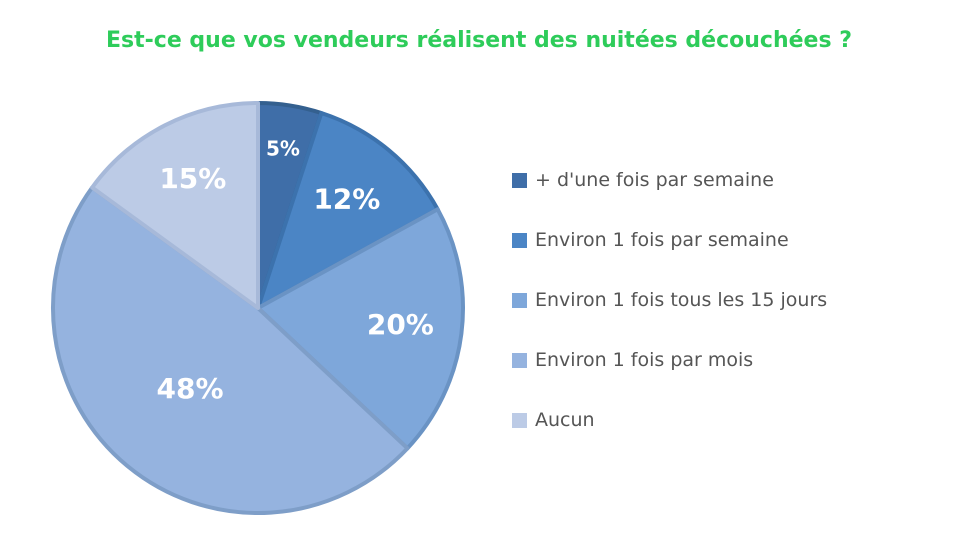 The width and height of the screenshot is (958, 541). Describe the element at coordinates (681, 300) in the screenshot. I see `legend-label-2: Environ 1 fois tous les 15 jours` at that location.